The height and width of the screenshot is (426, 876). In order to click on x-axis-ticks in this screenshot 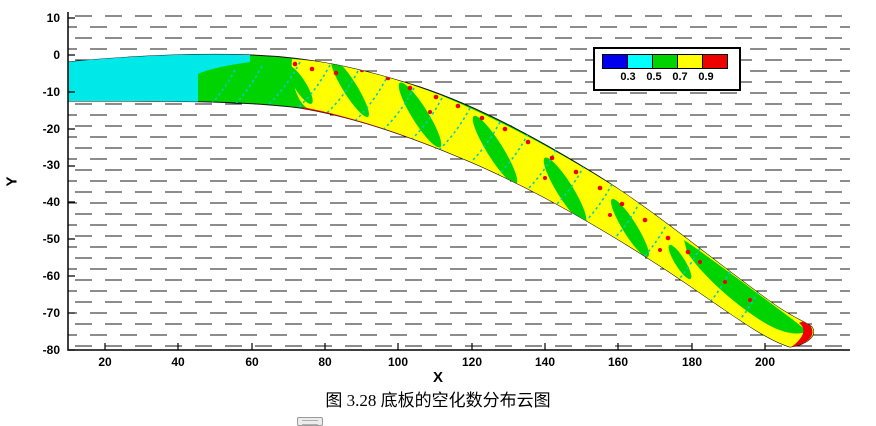, I will do `click(435, 346)`.